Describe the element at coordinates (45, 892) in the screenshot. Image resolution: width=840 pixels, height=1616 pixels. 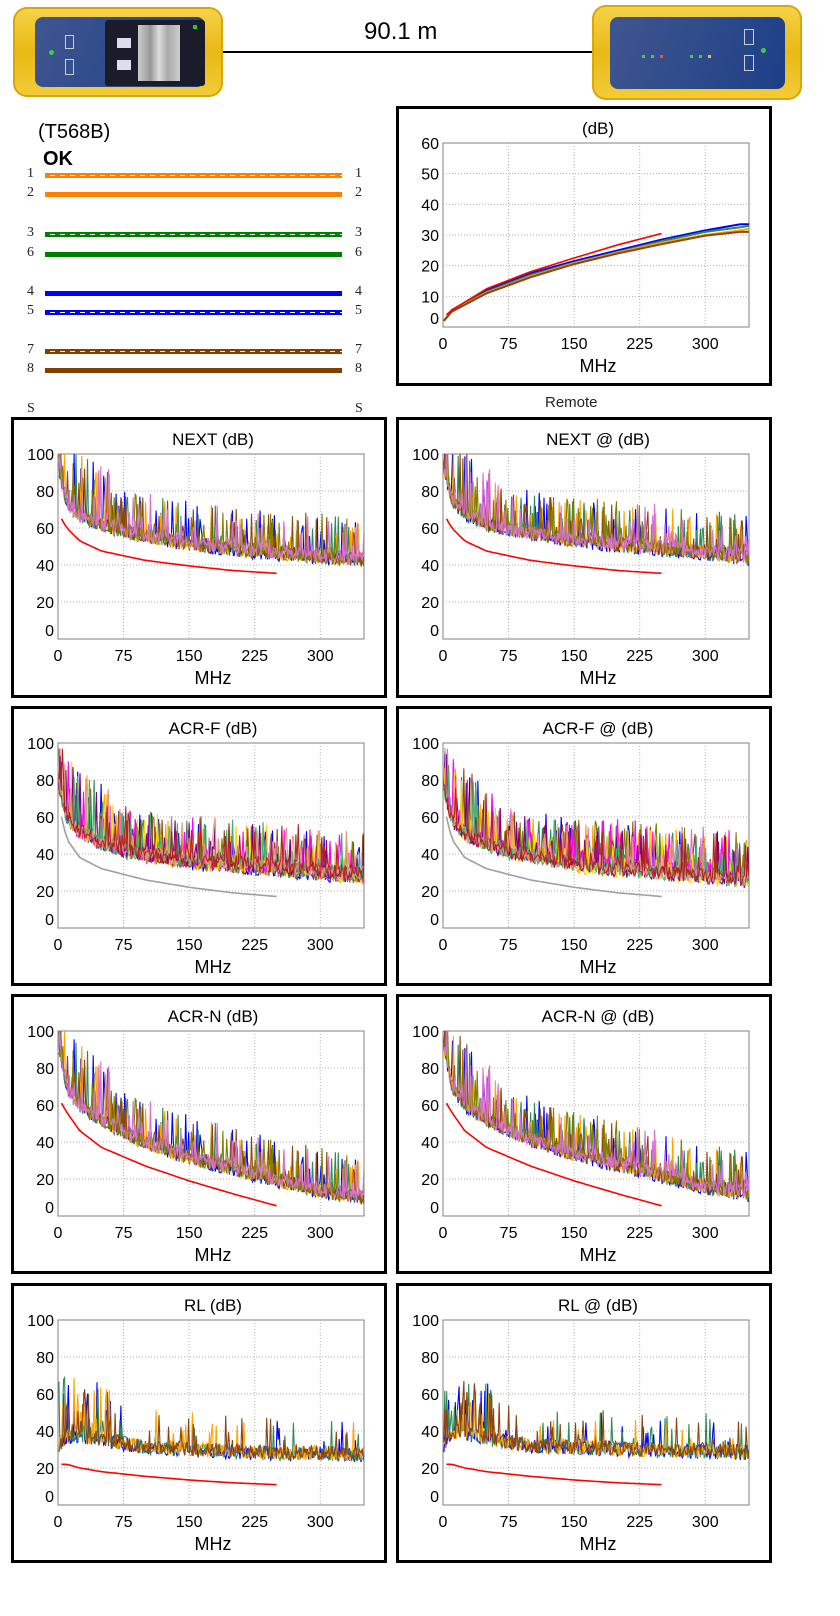
I see `y-tick-label: 20` at that location.